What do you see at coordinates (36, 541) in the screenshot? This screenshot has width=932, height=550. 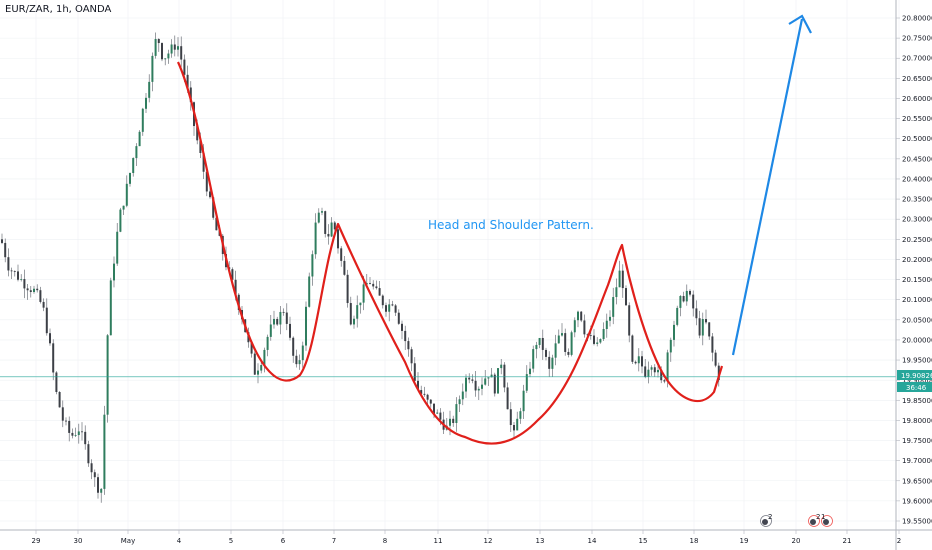 I see `x-tick-label: 29` at bounding box center [36, 541].